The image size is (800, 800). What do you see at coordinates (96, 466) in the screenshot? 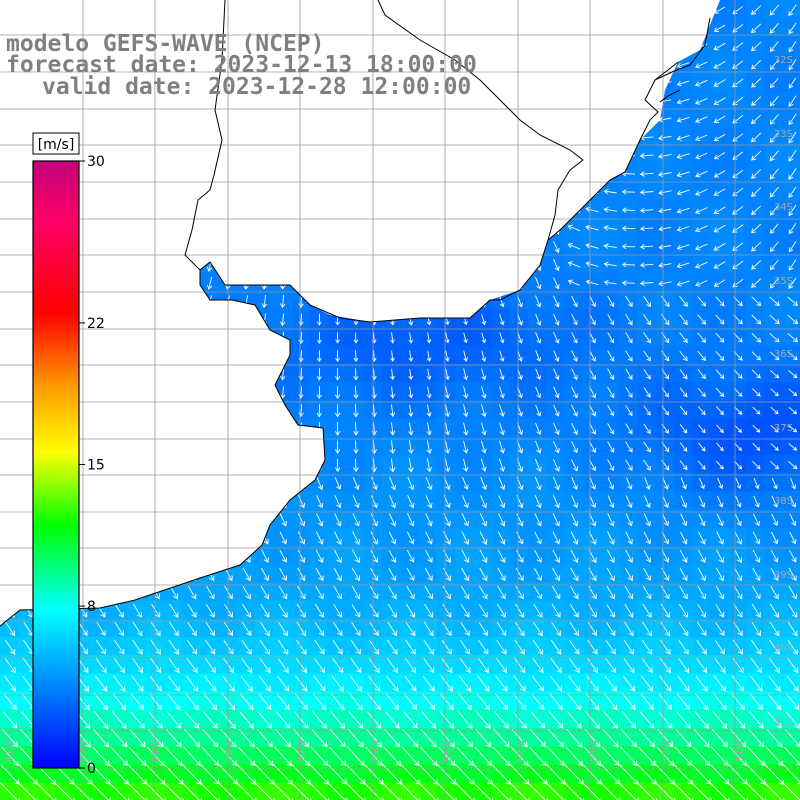
I see `colorbar-tick-label: 15` at bounding box center [96, 466].